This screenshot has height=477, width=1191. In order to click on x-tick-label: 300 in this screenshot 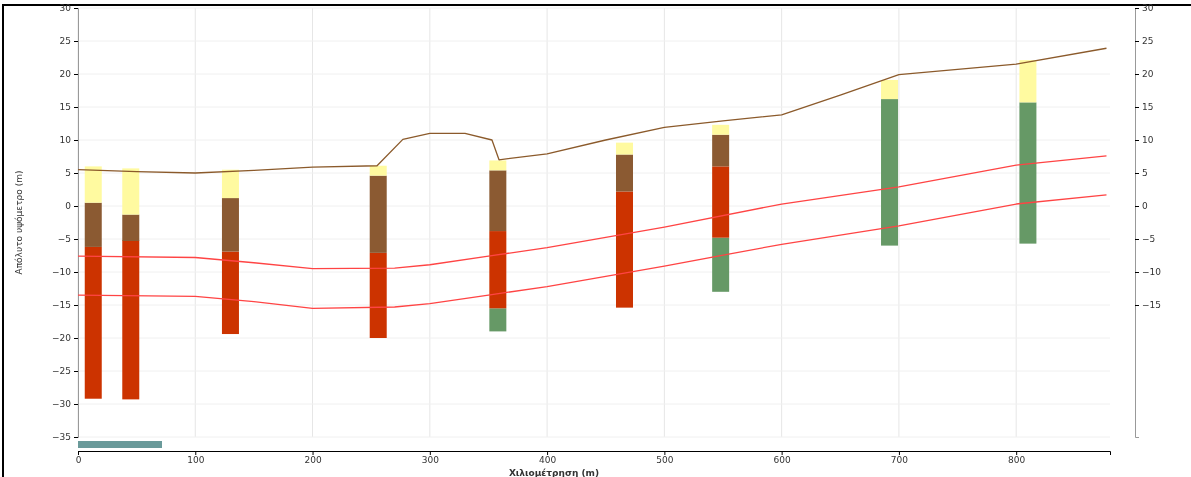, I will do `click(430, 460)`.